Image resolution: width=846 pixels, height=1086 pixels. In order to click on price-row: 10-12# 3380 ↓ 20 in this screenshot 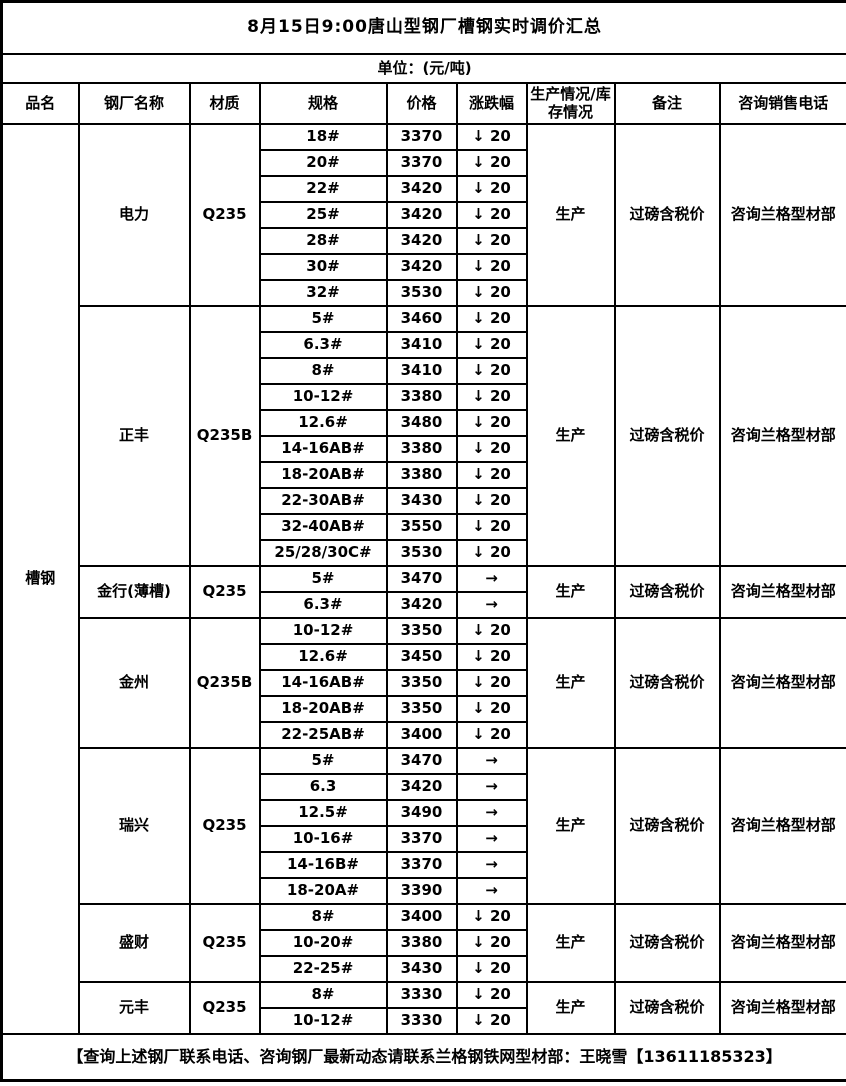, I will do `click(424, 397)`.